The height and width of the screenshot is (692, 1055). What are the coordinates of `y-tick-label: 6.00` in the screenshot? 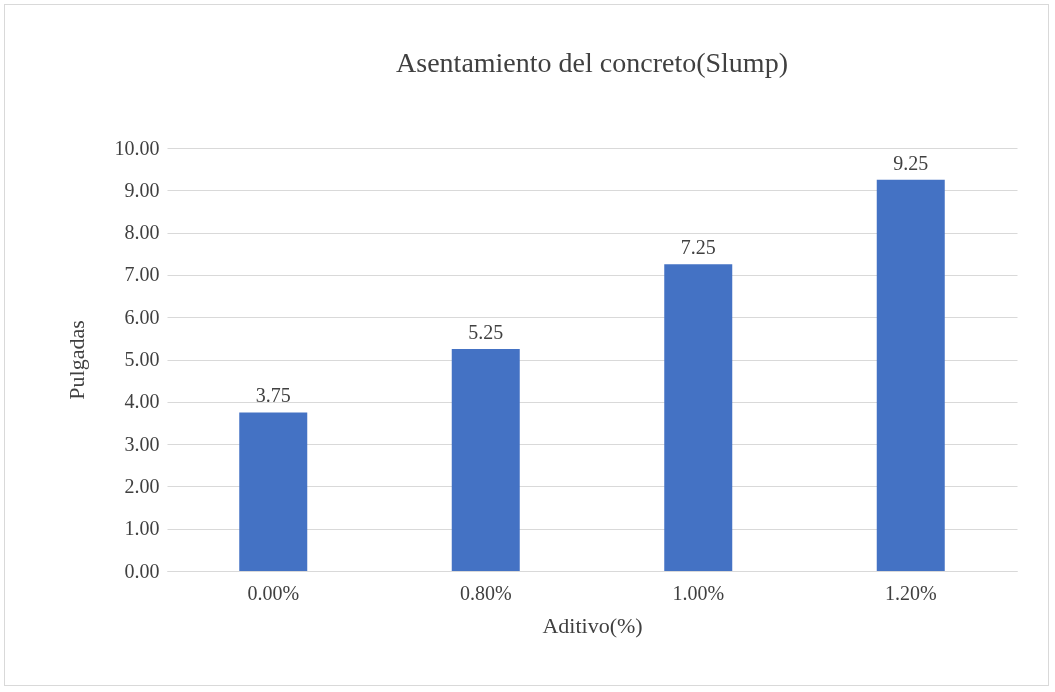 It's located at (142, 316).